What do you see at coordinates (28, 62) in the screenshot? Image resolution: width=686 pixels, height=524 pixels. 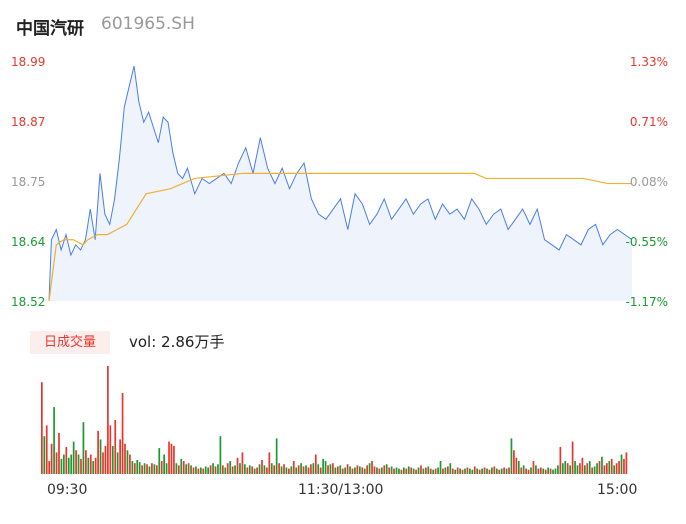 I see `y-tick-left: 18.99` at bounding box center [28, 62].